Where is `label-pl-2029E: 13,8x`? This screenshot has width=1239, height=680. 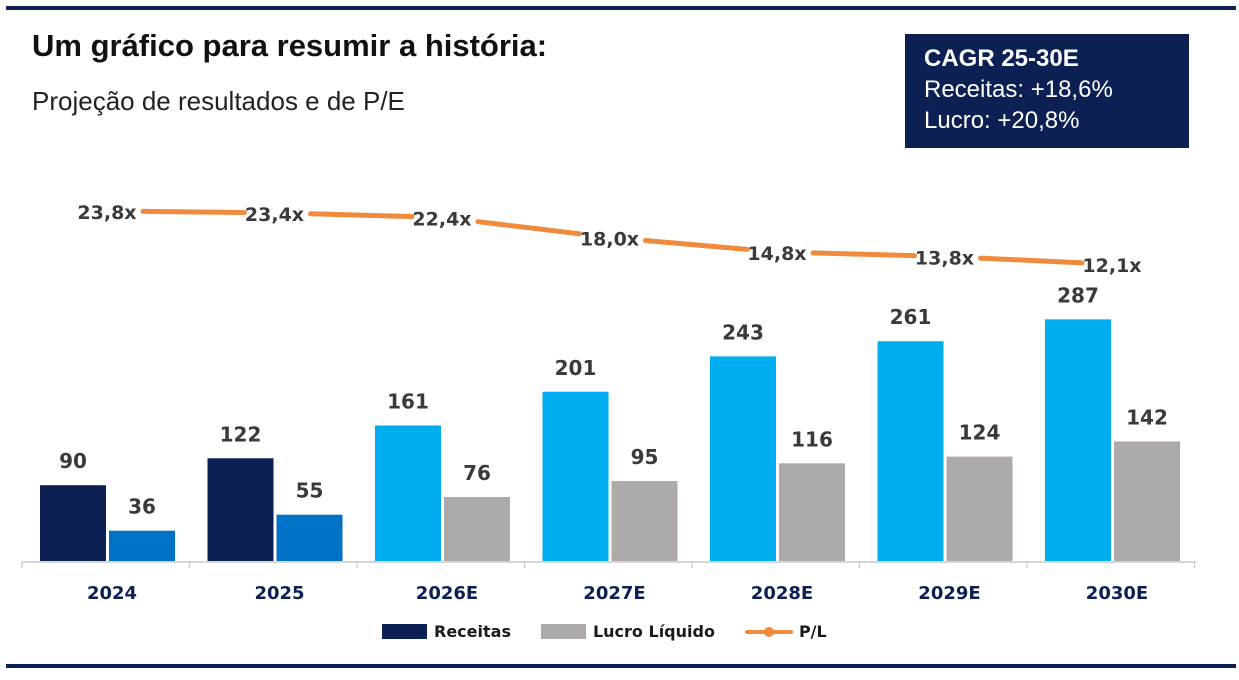
label-pl-2029E: 13,8x is located at coordinates (944, 259).